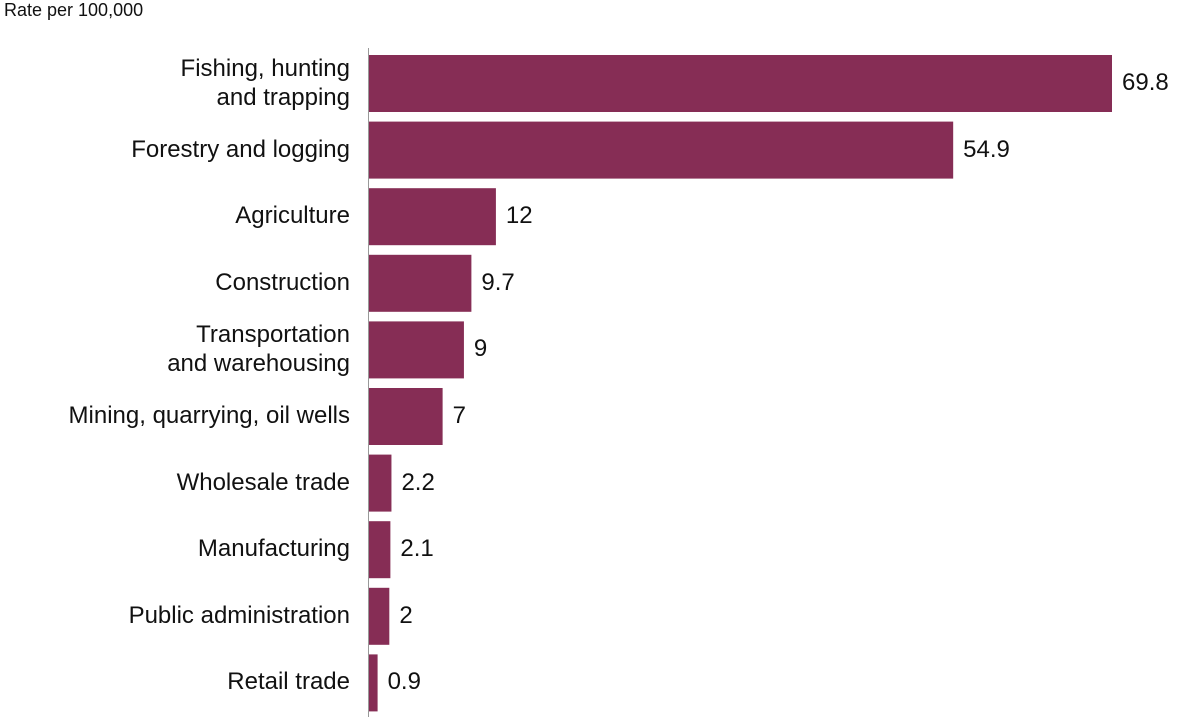 The image size is (1179, 717). I want to click on category-label: Transportation and warehousing, so click(258, 349).